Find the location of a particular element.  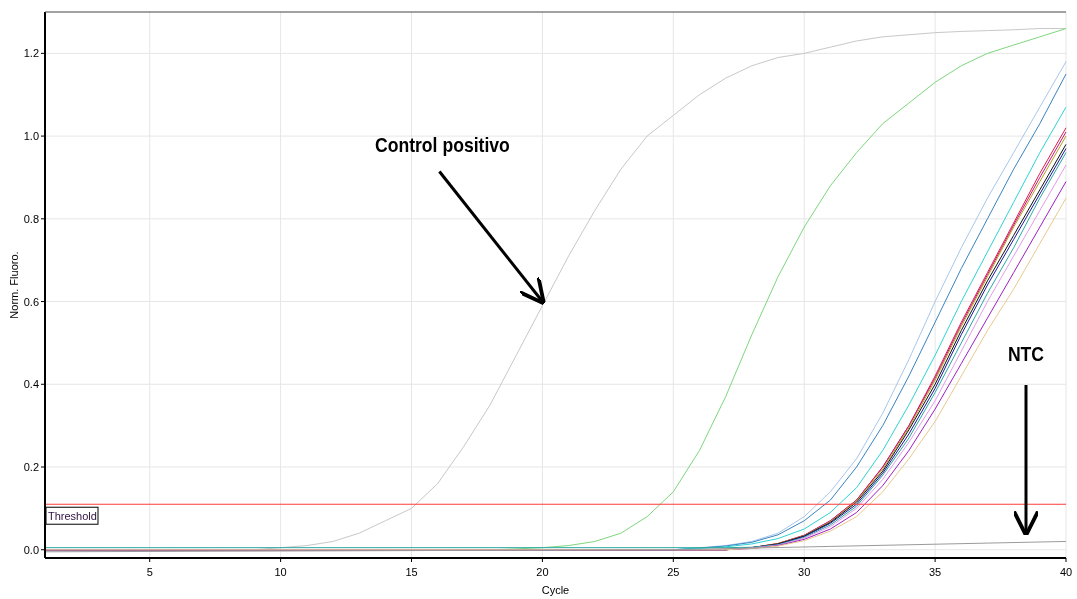

x-tick-label: 20 is located at coordinates (542, 572).